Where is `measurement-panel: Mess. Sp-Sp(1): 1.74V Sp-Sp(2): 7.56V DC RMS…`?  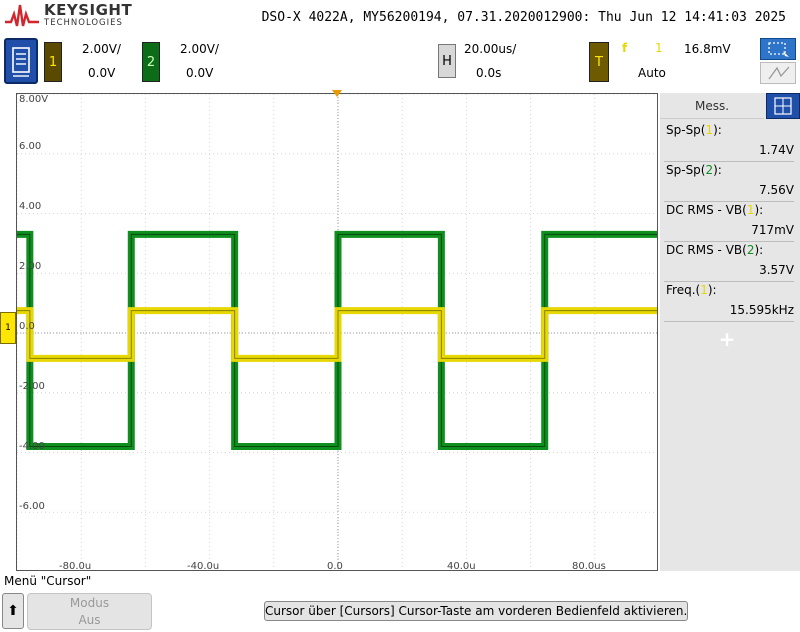 measurement-panel: Mess. Sp-Sp(1): 1.74V Sp-Sp(2): 7.56V DC RMS… is located at coordinates (730, 332).